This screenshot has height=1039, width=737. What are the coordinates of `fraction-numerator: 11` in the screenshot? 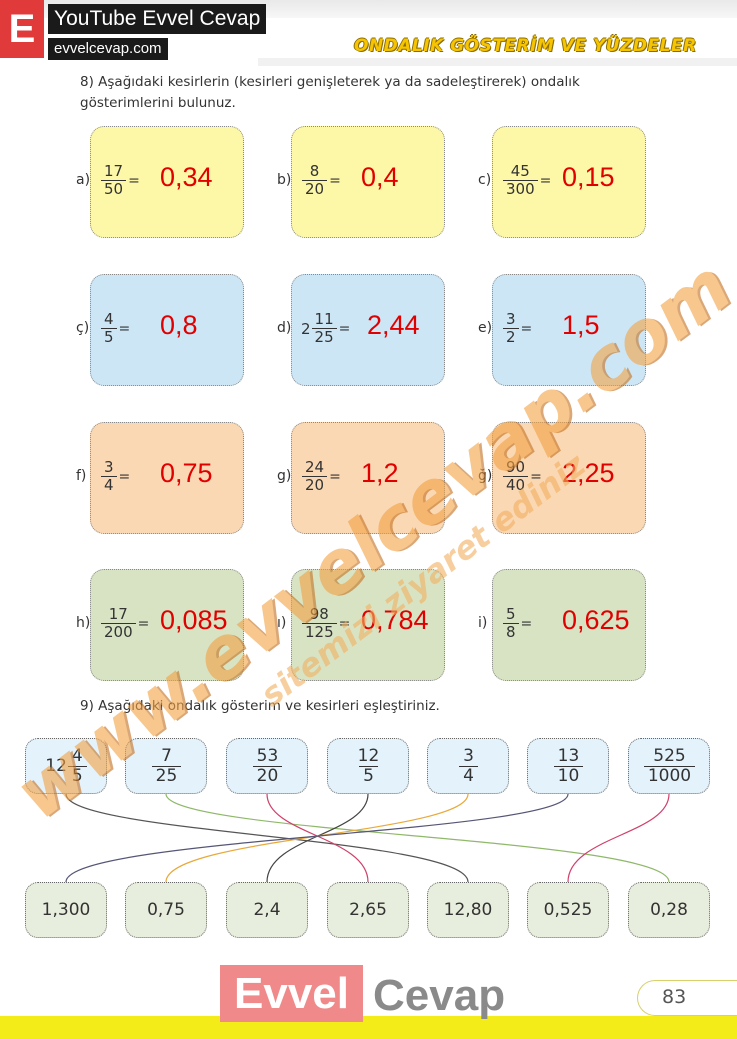 It's located at (324, 319).